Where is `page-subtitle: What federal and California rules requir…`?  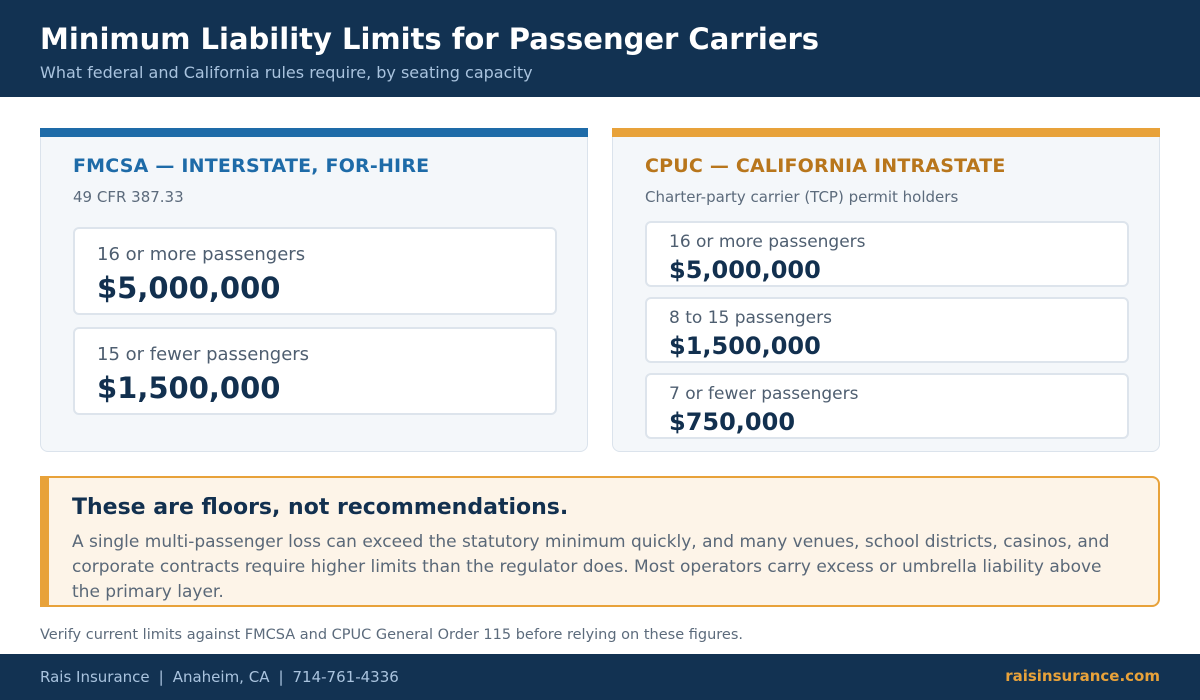
page-subtitle: What federal and California rules requir… is located at coordinates (286, 72).